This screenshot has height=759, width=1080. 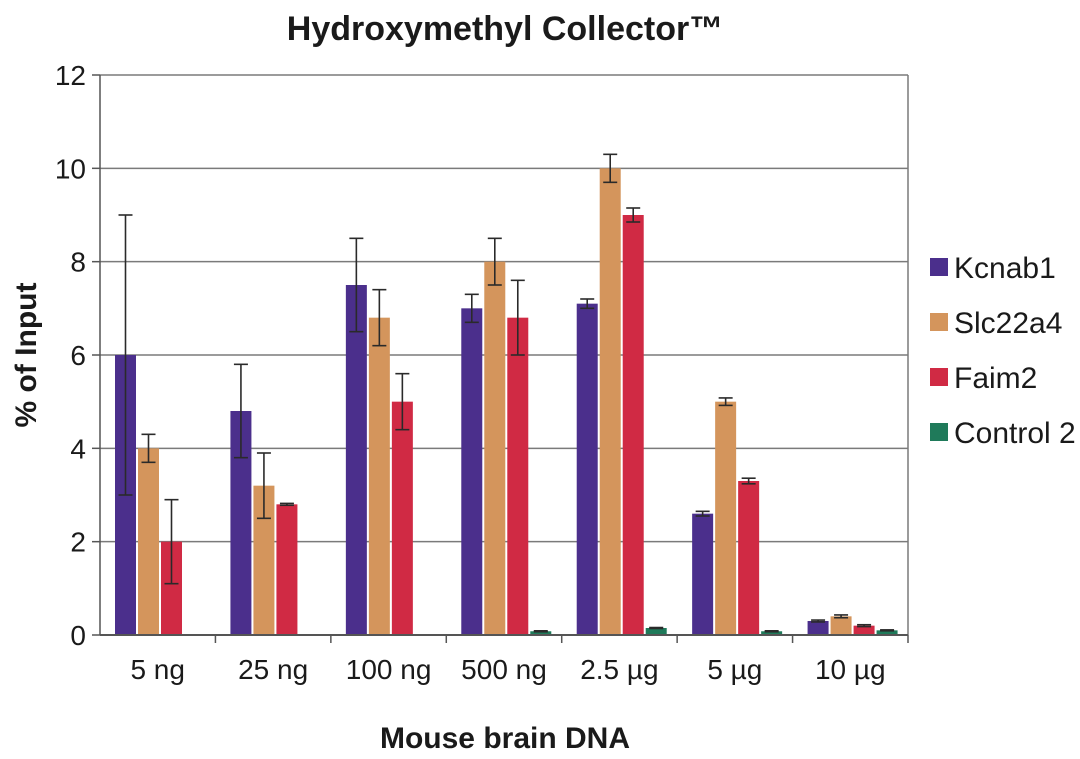 I want to click on legend-swatch-slc22a4, so click(x=939, y=322).